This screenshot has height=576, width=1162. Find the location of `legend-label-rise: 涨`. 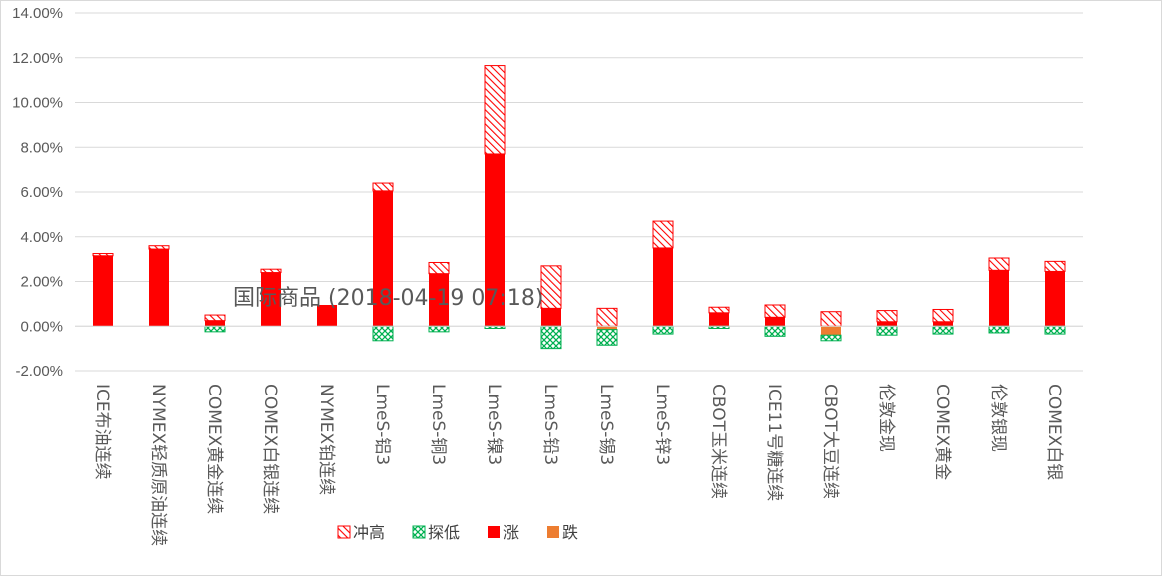

legend-label-rise: 涨 is located at coordinates (511, 532).